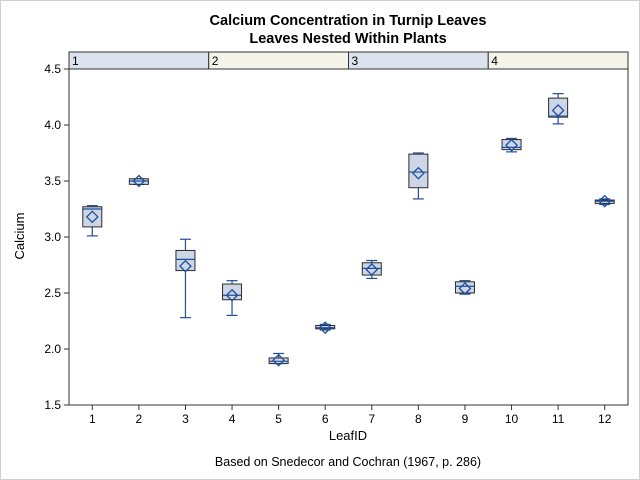 This screenshot has width=640, height=480. I want to click on x-tick-label: 7, so click(371, 419).